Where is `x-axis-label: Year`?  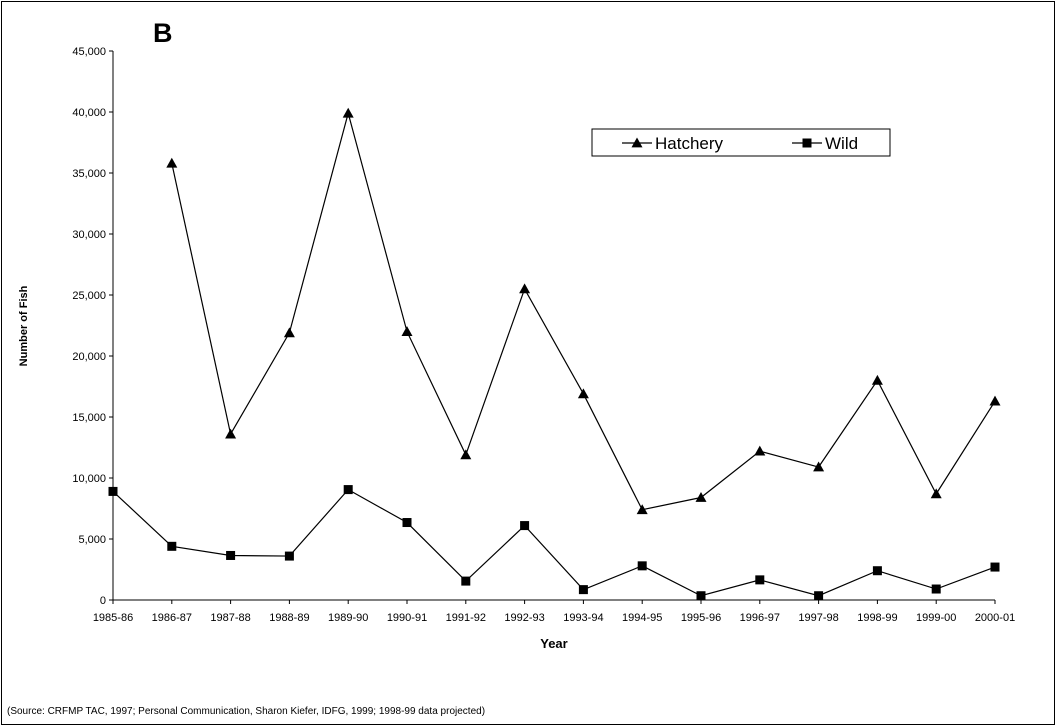 x-axis-label: Year is located at coordinates (553, 643).